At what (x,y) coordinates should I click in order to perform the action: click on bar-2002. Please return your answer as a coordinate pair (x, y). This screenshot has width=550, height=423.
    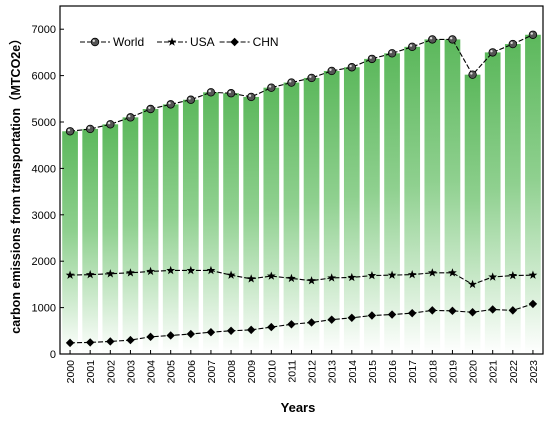
    Looking at the image, I should click on (110, 239).